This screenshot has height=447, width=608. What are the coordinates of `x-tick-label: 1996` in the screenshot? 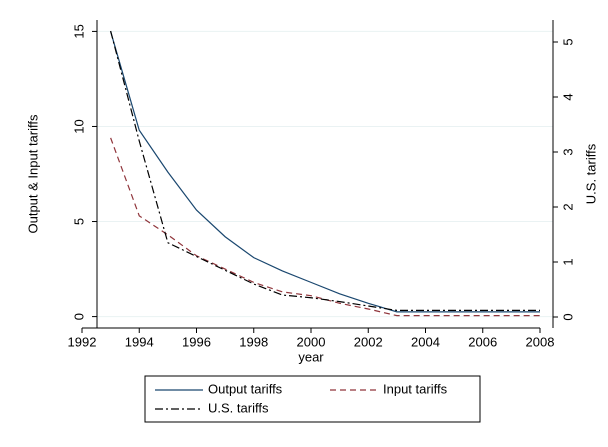 It's located at (196, 341).